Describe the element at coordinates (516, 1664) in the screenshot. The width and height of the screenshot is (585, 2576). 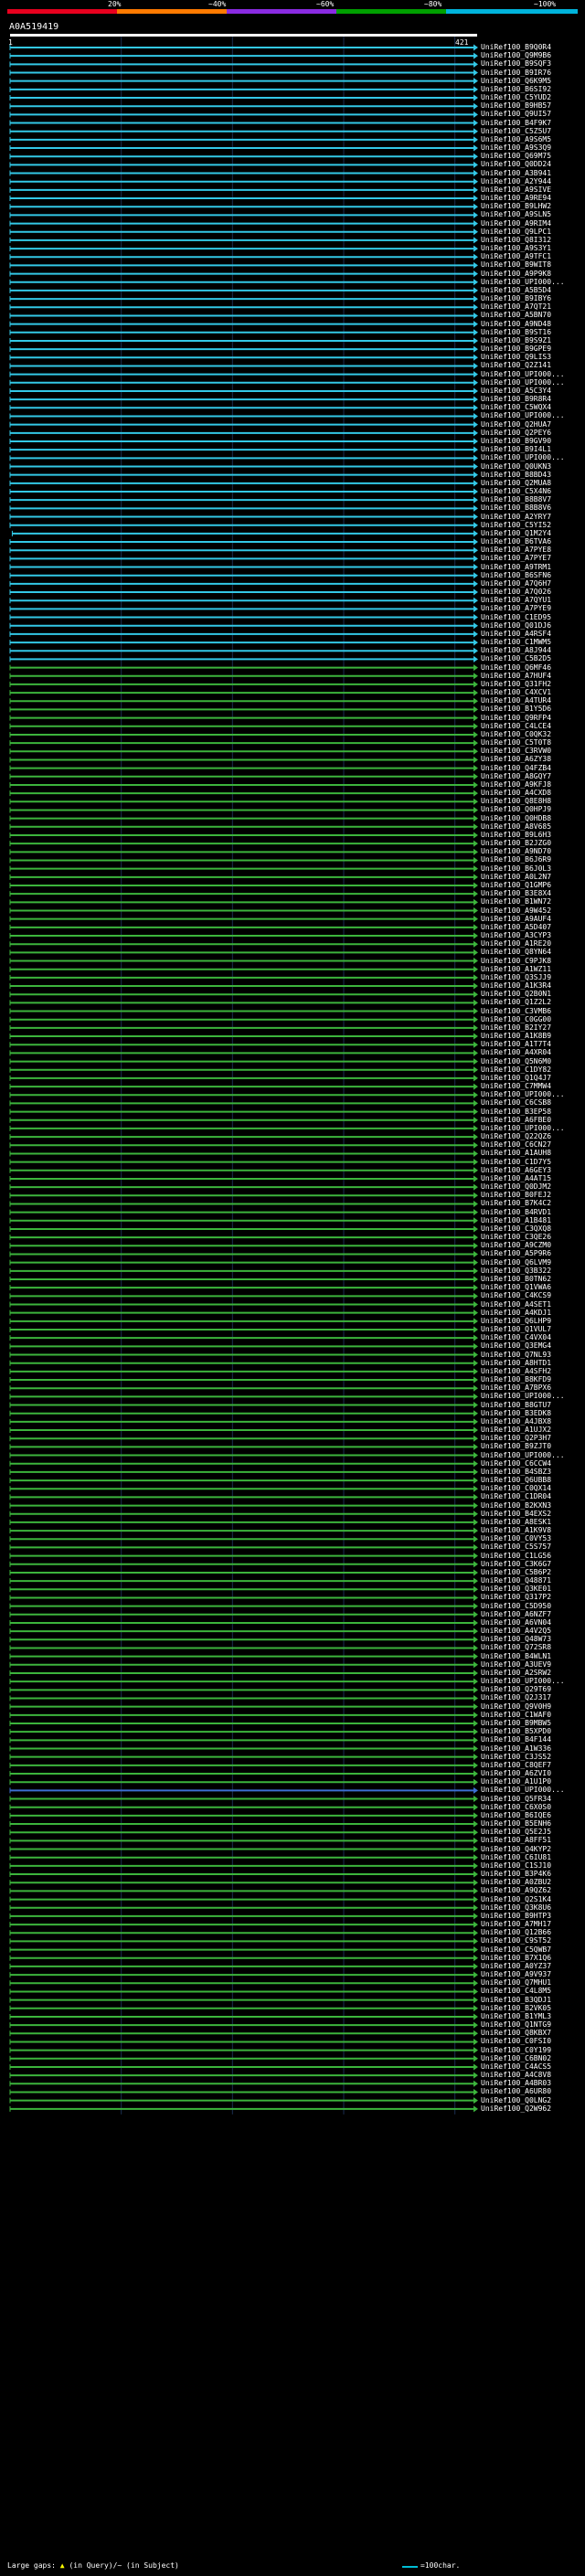
I see `hit-label: UniRef100_A3UEV9` at that location.